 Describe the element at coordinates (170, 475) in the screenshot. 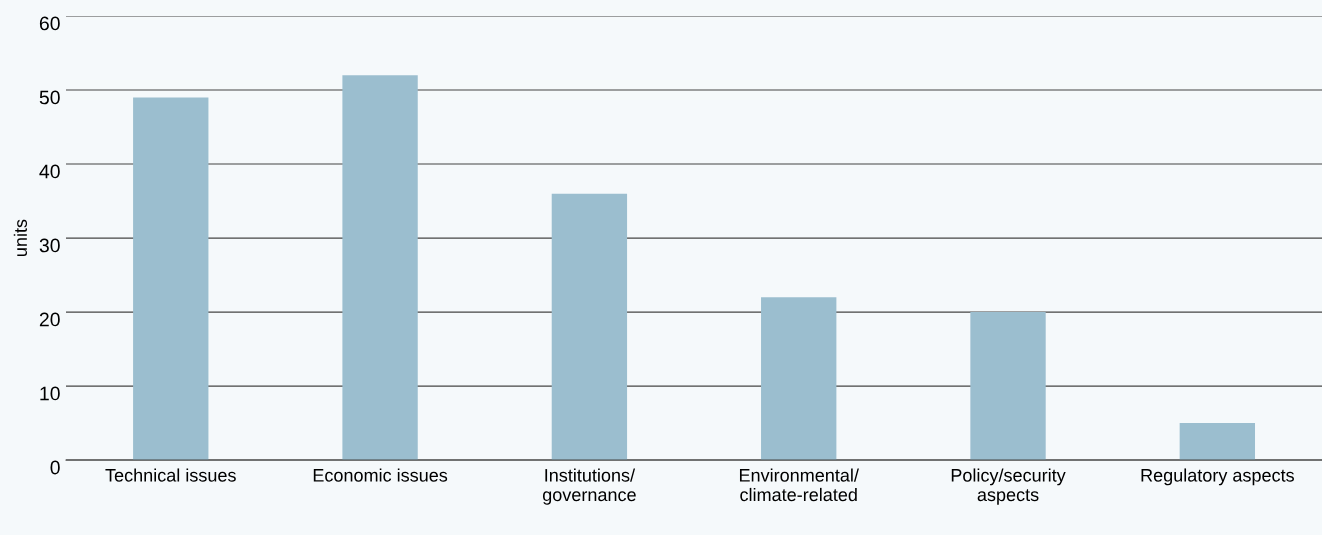

I see `x-tick-label: Technical issues` at that location.